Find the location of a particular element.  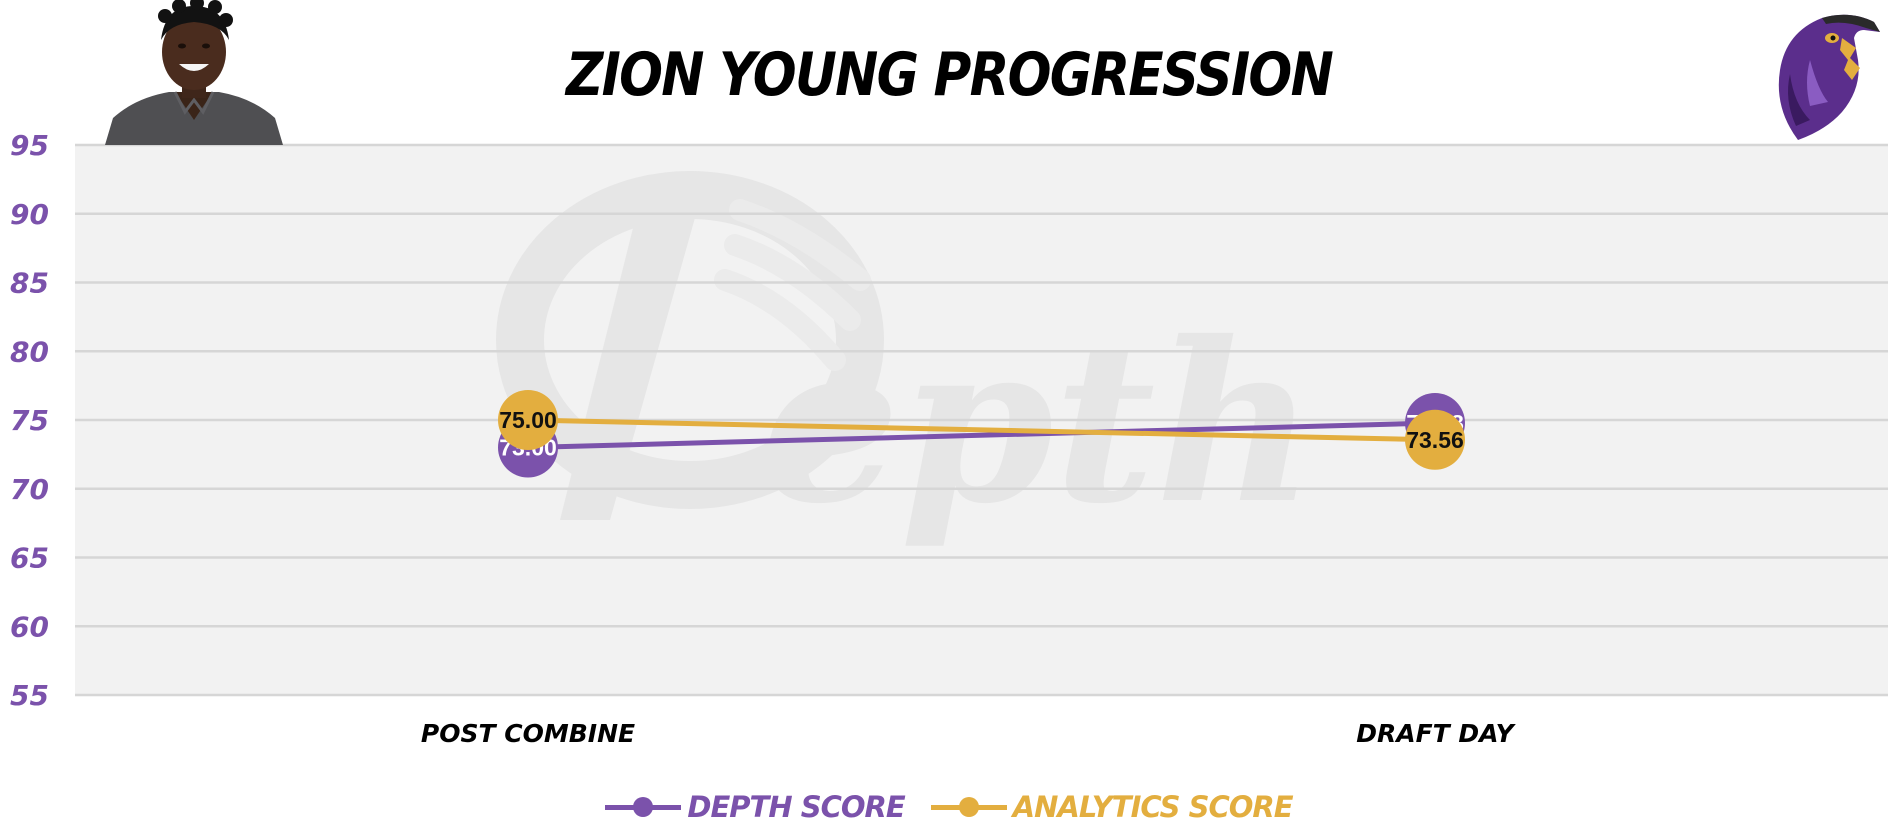

raven-logo is located at coordinates (1829, 77).